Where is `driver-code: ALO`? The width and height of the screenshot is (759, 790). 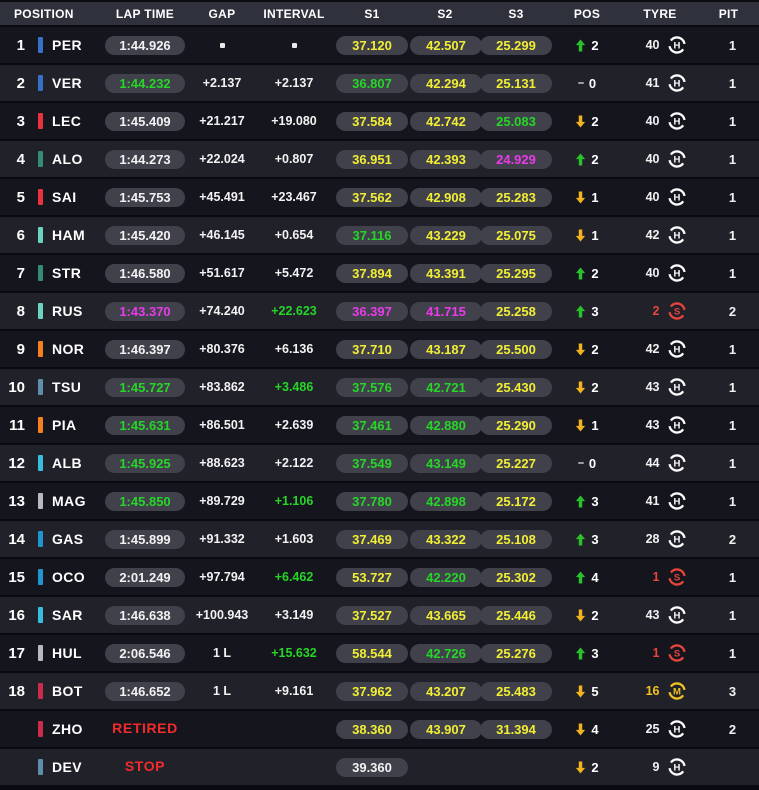 driver-code: ALO is located at coordinates (67, 159).